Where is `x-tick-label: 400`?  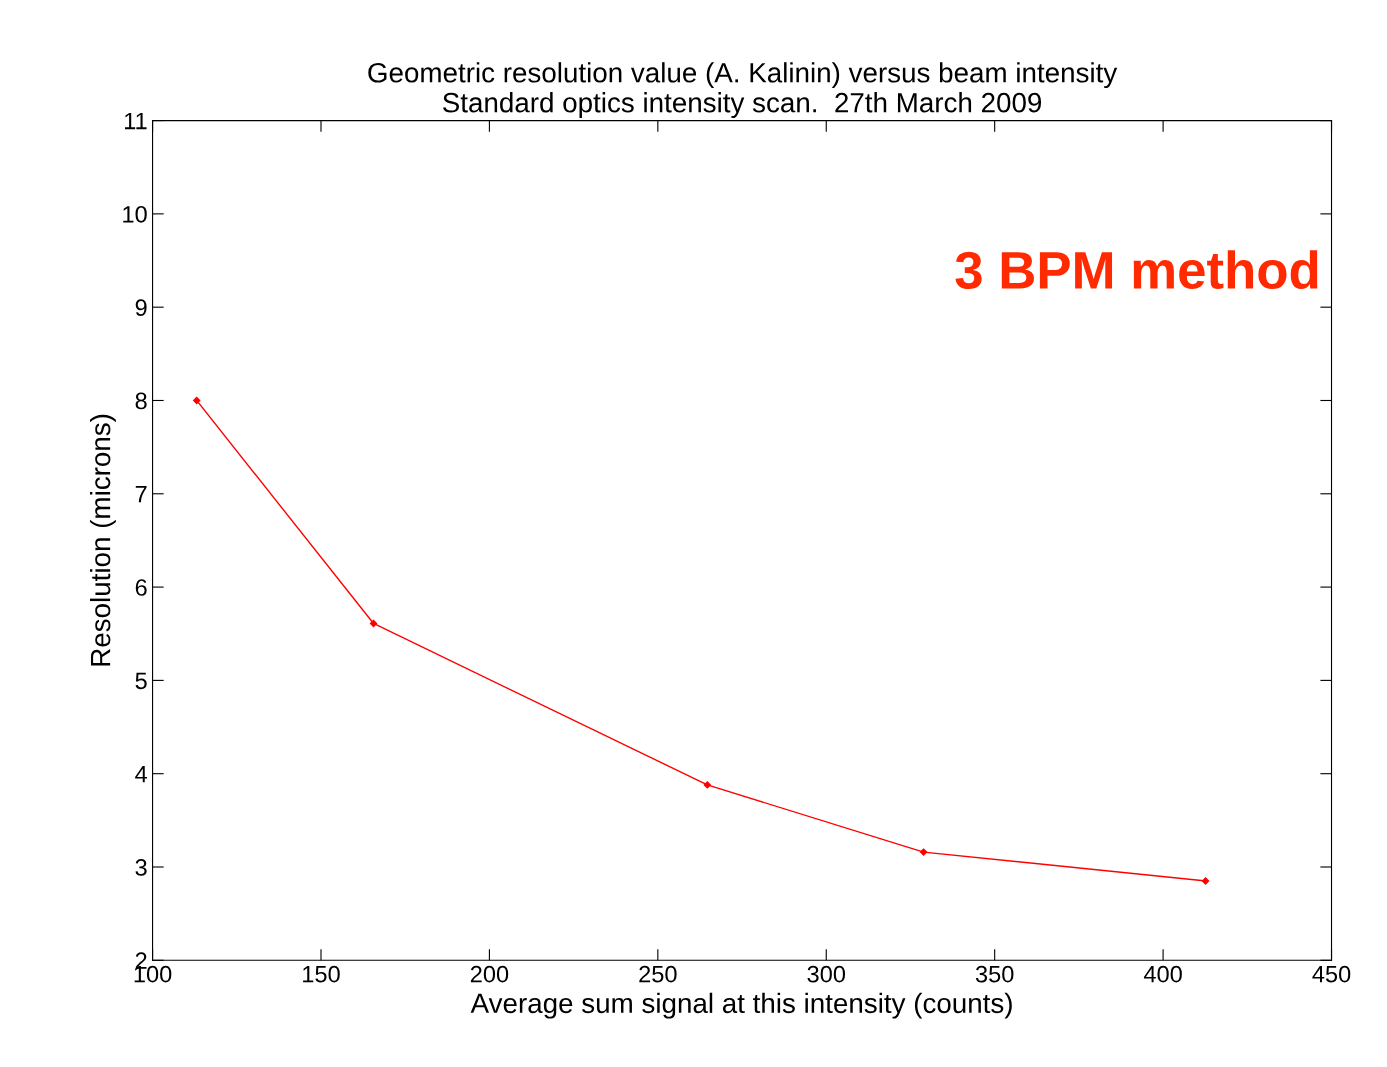 x-tick-label: 400 is located at coordinates (1162, 974).